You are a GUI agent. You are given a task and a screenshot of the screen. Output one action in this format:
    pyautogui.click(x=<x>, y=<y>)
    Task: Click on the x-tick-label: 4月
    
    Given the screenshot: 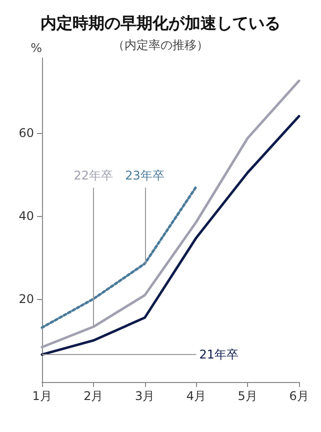 What is the action you would take?
    pyautogui.click(x=196, y=396)
    